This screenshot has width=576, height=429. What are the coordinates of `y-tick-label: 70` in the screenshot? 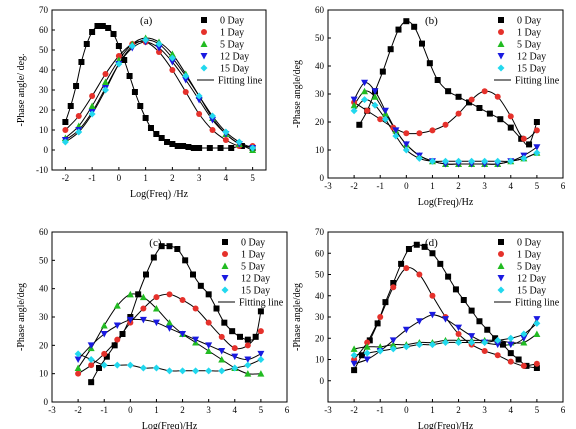 It's located at (320, 232).